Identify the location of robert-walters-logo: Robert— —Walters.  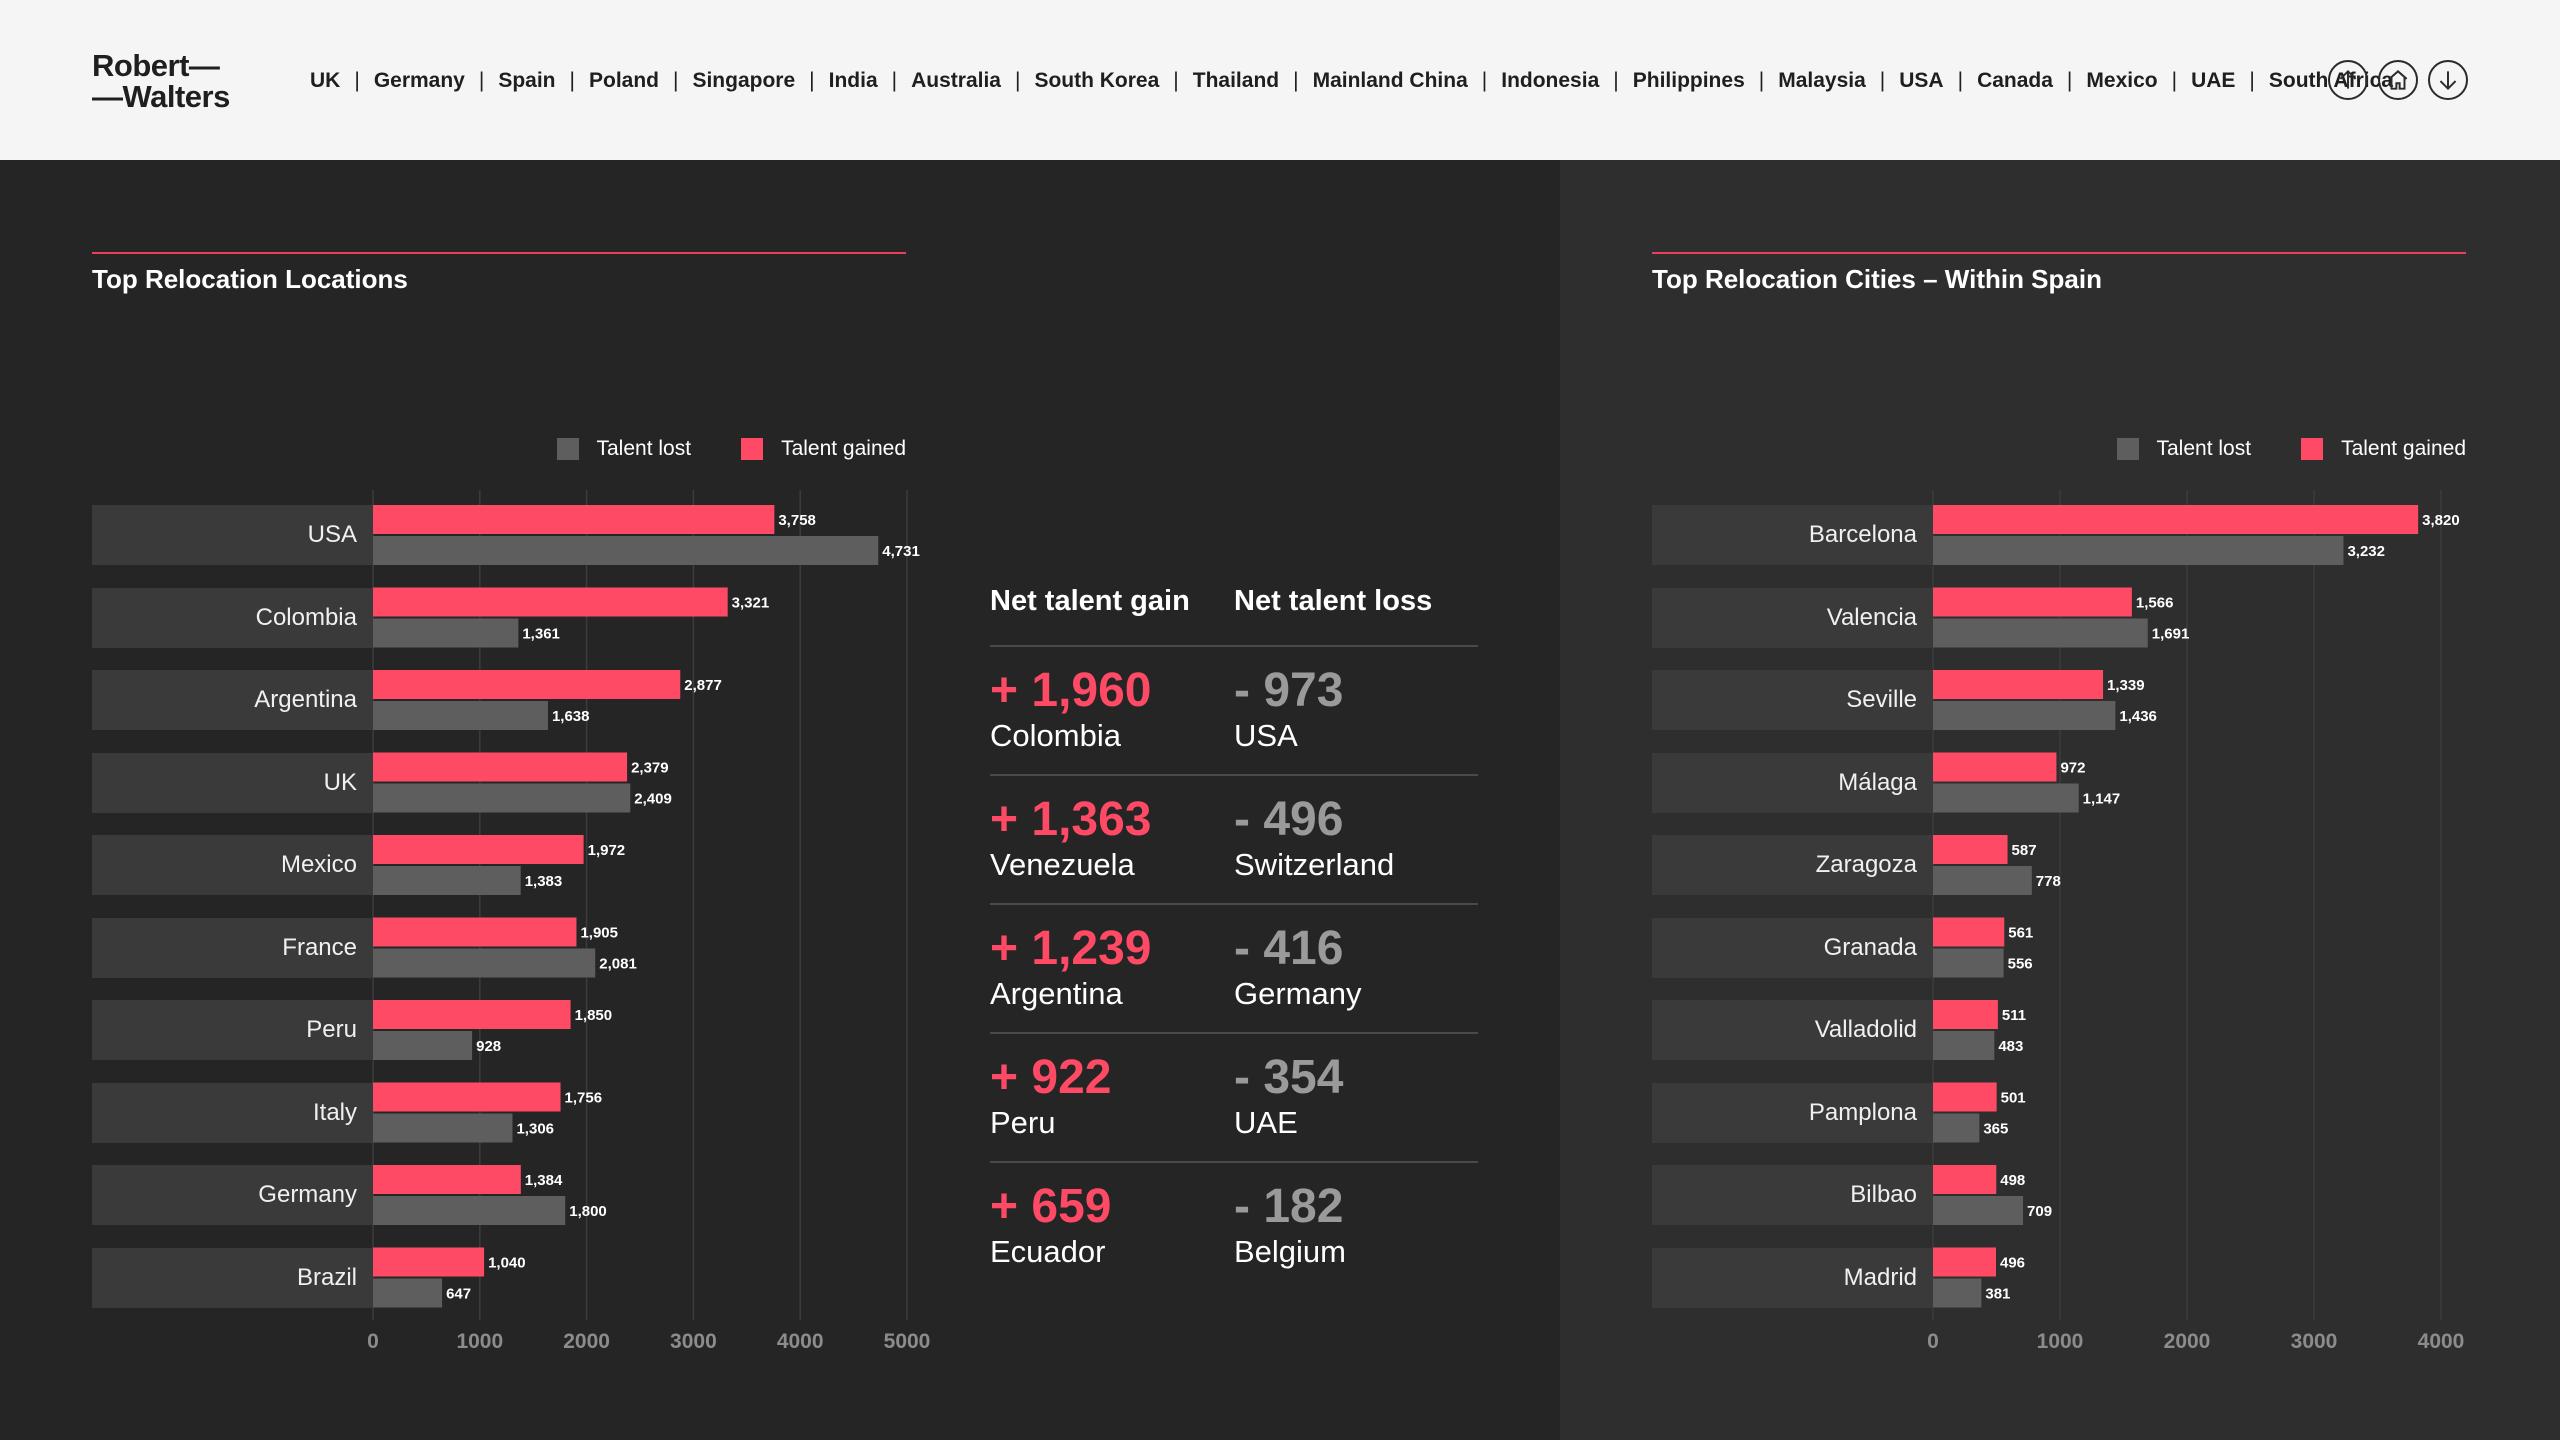
(161, 81).